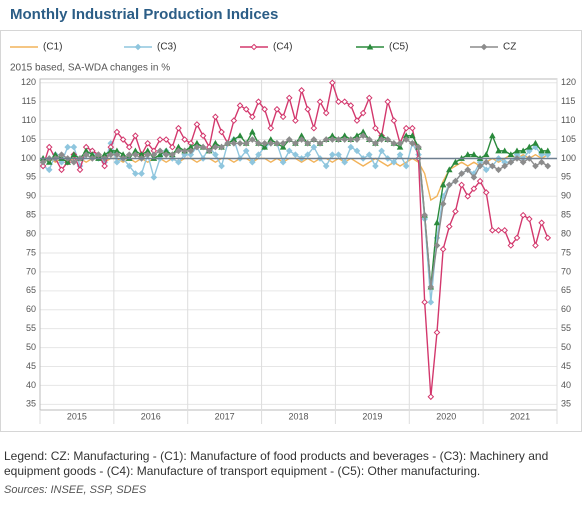 The height and width of the screenshot is (505, 582). I want to click on y2-tick-label: 105, so click(568, 139).